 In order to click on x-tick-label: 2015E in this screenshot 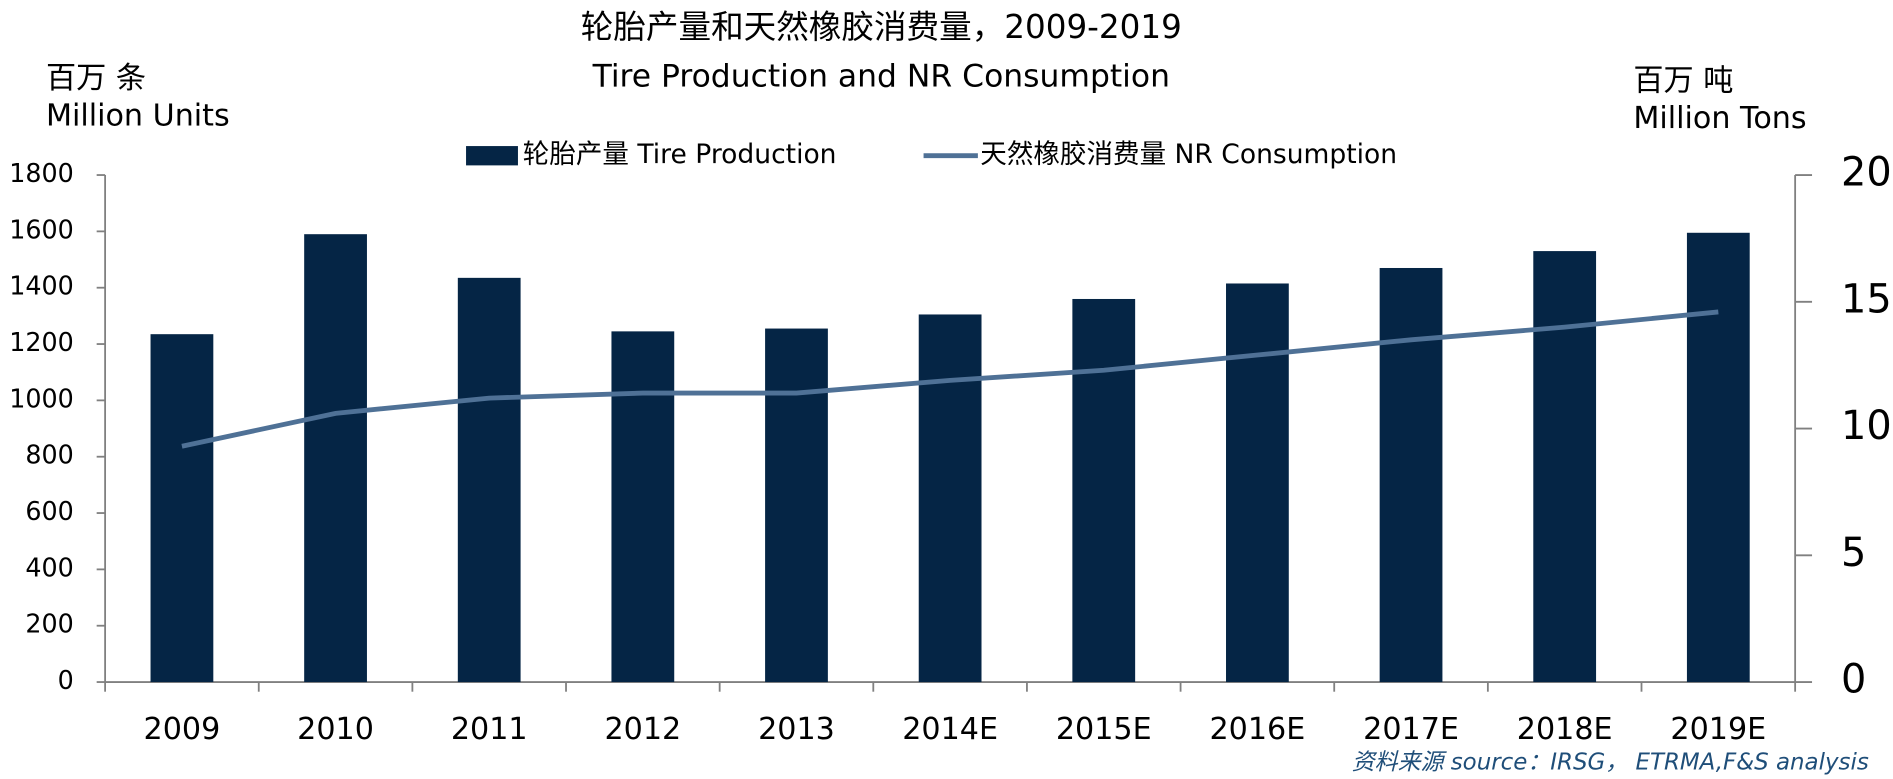, I will do `click(1104, 729)`.